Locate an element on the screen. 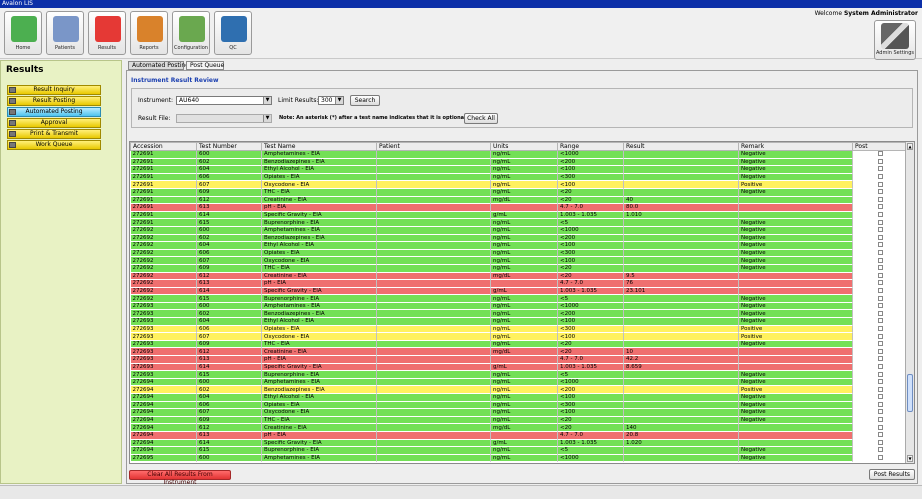  instrument-select: AU640 ▼ is located at coordinates (224, 100).